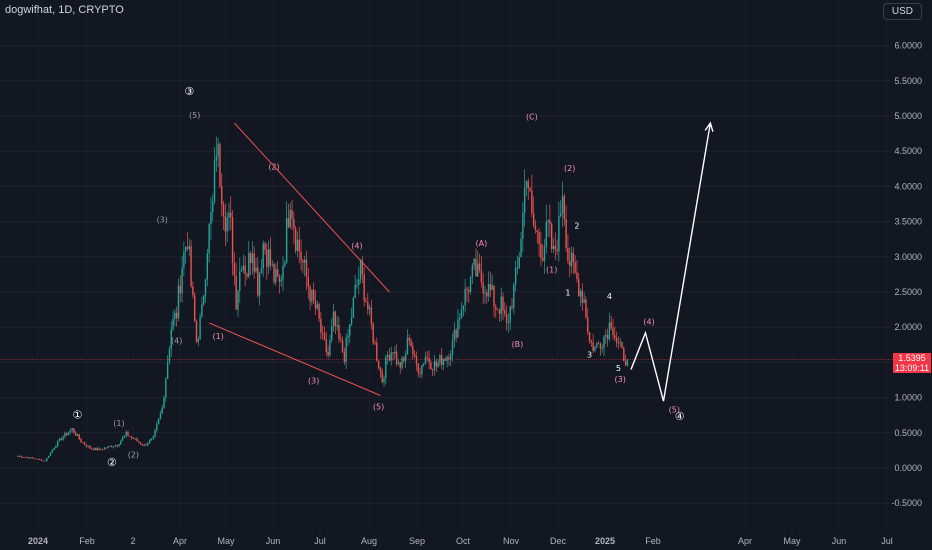  What do you see at coordinates (912, 363) in the screenshot?
I see `current-price-tag: 1.5395 13:09:11` at bounding box center [912, 363].